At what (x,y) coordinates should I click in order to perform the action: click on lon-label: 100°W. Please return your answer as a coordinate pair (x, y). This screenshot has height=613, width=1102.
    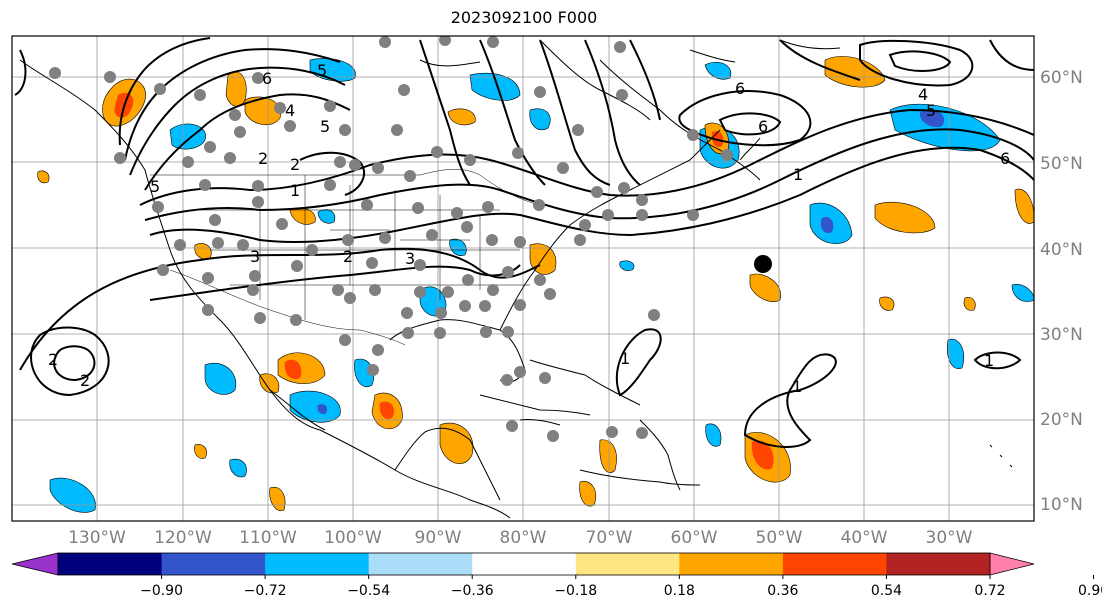
    Looking at the image, I should click on (353, 538).